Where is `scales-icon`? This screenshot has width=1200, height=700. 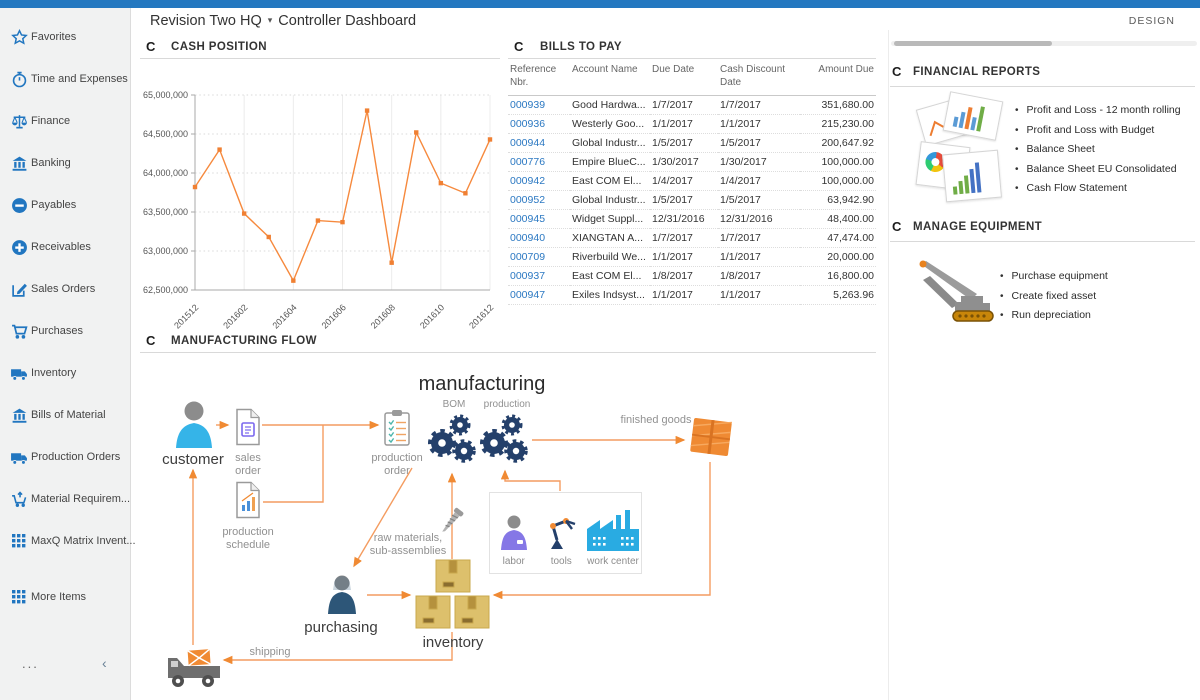 scales-icon is located at coordinates (19, 121).